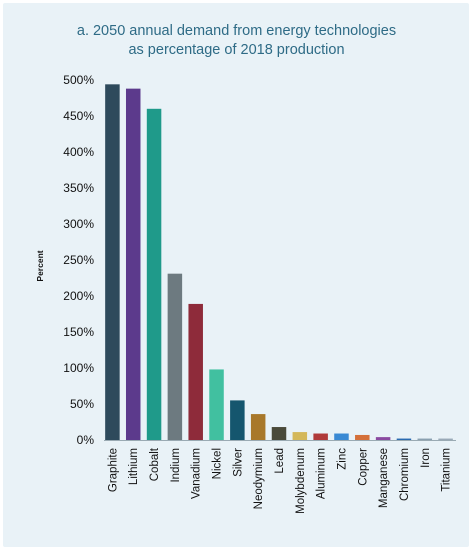 This screenshot has width=473, height=550. Describe the element at coordinates (78, 332) in the screenshot. I see `y-tick-label: 150%` at that location.